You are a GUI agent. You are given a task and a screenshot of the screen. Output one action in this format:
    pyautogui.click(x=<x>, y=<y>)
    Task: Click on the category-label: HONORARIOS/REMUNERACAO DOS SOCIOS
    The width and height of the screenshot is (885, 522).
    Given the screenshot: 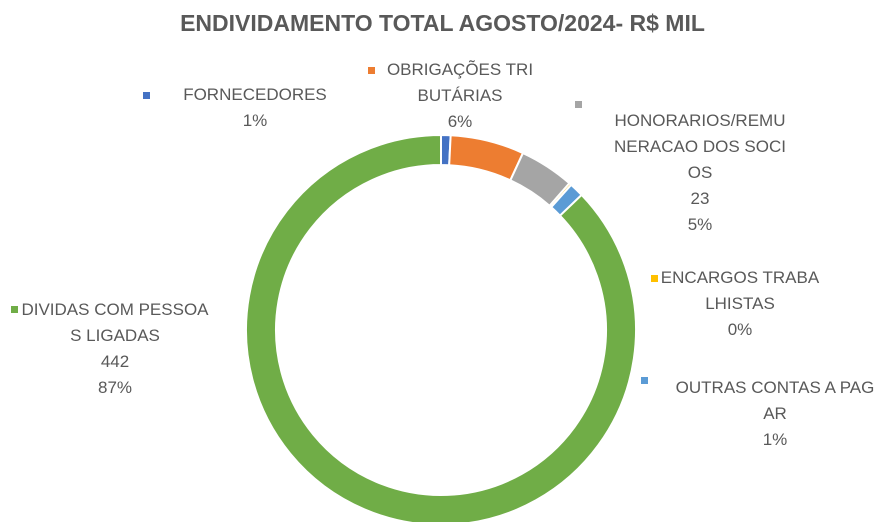 What is the action you would take?
    pyautogui.click(x=700, y=146)
    